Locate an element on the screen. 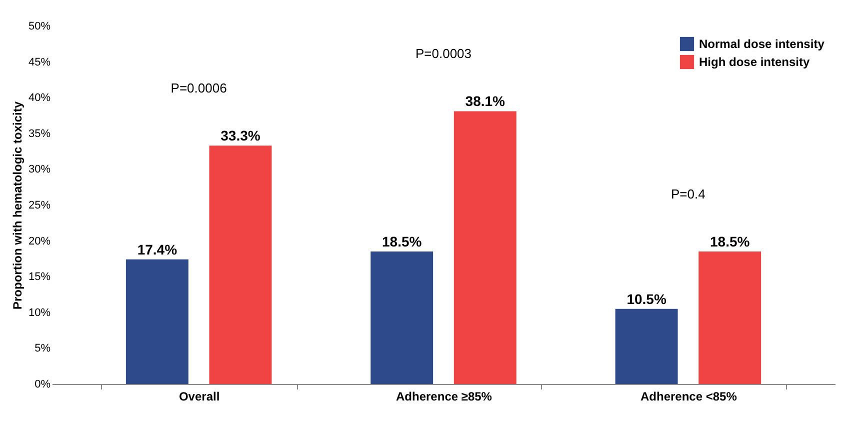  data-label: 17.4% is located at coordinates (157, 249).